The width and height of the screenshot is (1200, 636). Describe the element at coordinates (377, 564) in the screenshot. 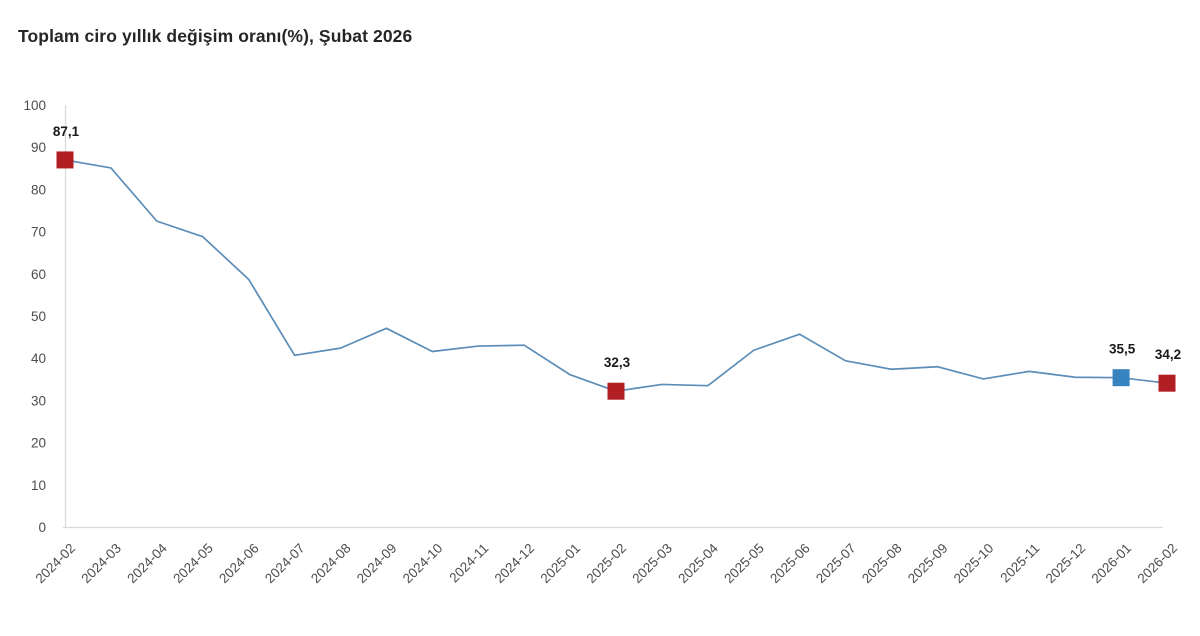

I see `x-axis-tick-label: 2024-09` at that location.